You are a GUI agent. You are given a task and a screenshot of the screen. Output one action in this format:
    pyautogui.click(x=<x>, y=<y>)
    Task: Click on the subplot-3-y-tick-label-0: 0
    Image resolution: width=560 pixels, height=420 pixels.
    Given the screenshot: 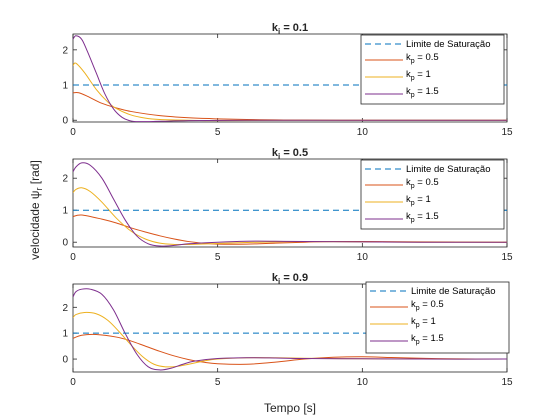 What is the action you would take?
    pyautogui.click(x=65, y=360)
    